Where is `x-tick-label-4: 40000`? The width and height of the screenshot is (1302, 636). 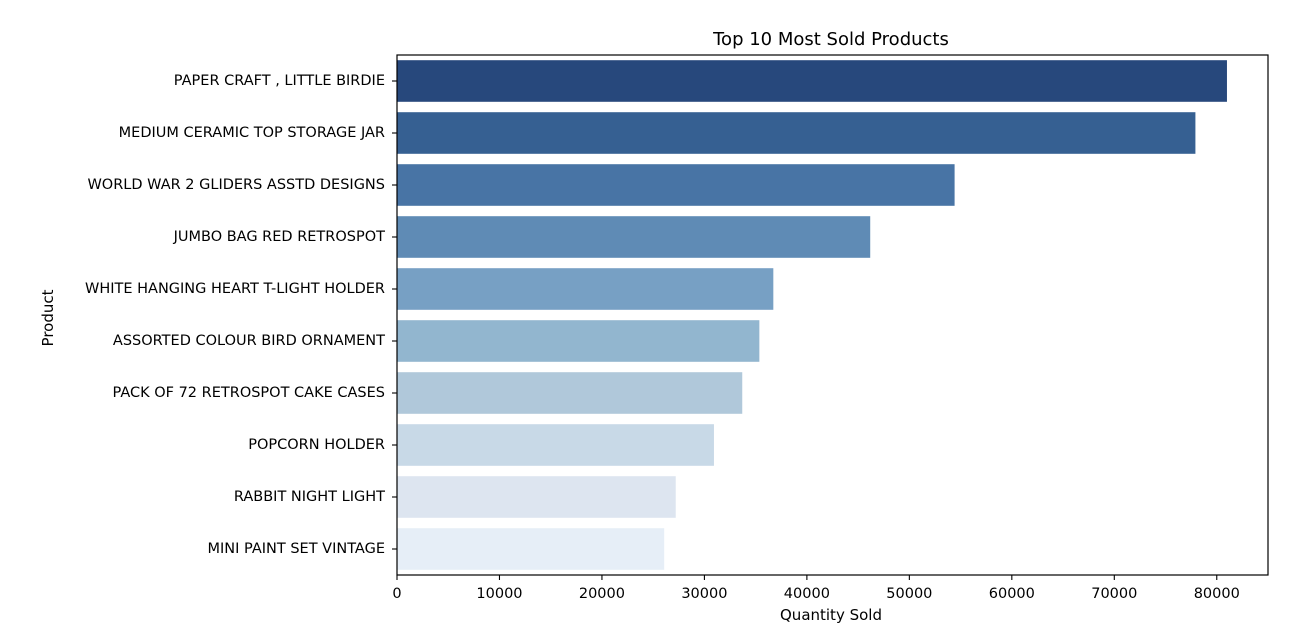
x-tick-label-4: 40000 is located at coordinates (807, 594).